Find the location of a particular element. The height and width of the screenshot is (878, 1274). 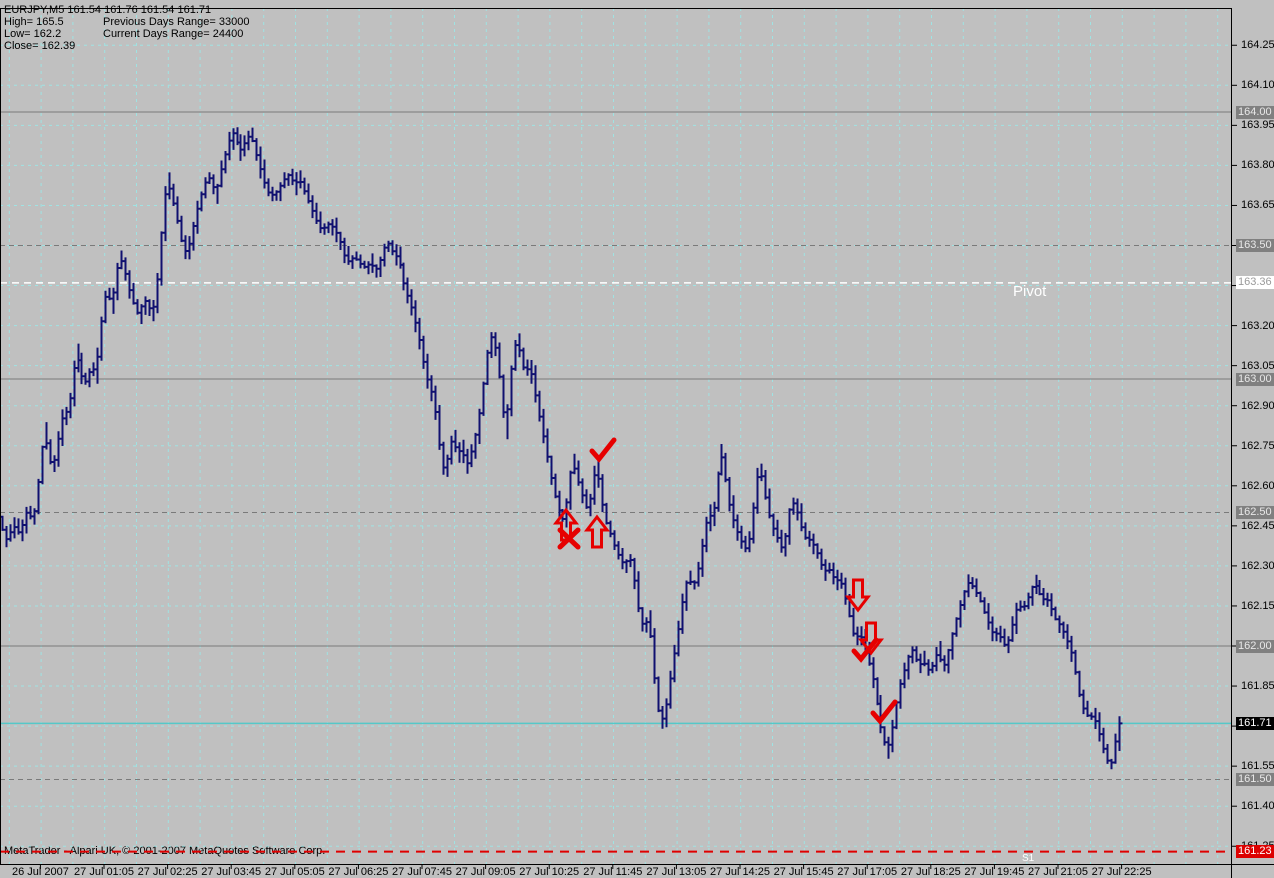

time-tick-label: 27 Jul 05:05 is located at coordinates (294, 872).